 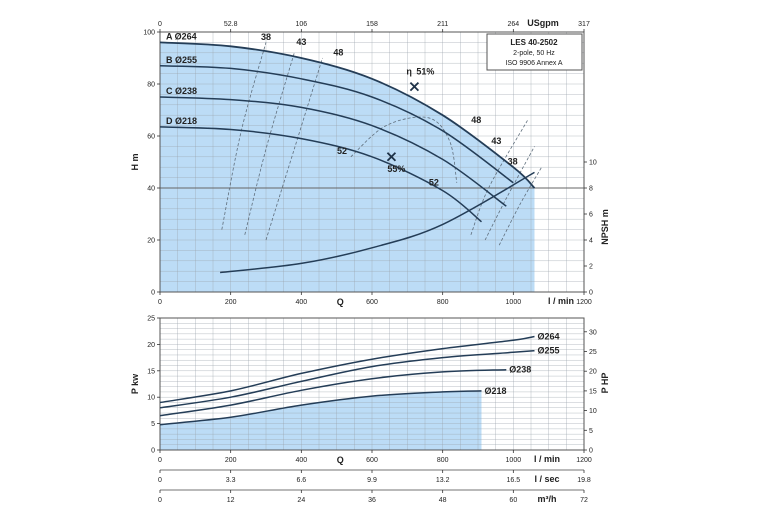 I want to click on info-line3: ISO 9906 Annex A, so click(x=534, y=63).